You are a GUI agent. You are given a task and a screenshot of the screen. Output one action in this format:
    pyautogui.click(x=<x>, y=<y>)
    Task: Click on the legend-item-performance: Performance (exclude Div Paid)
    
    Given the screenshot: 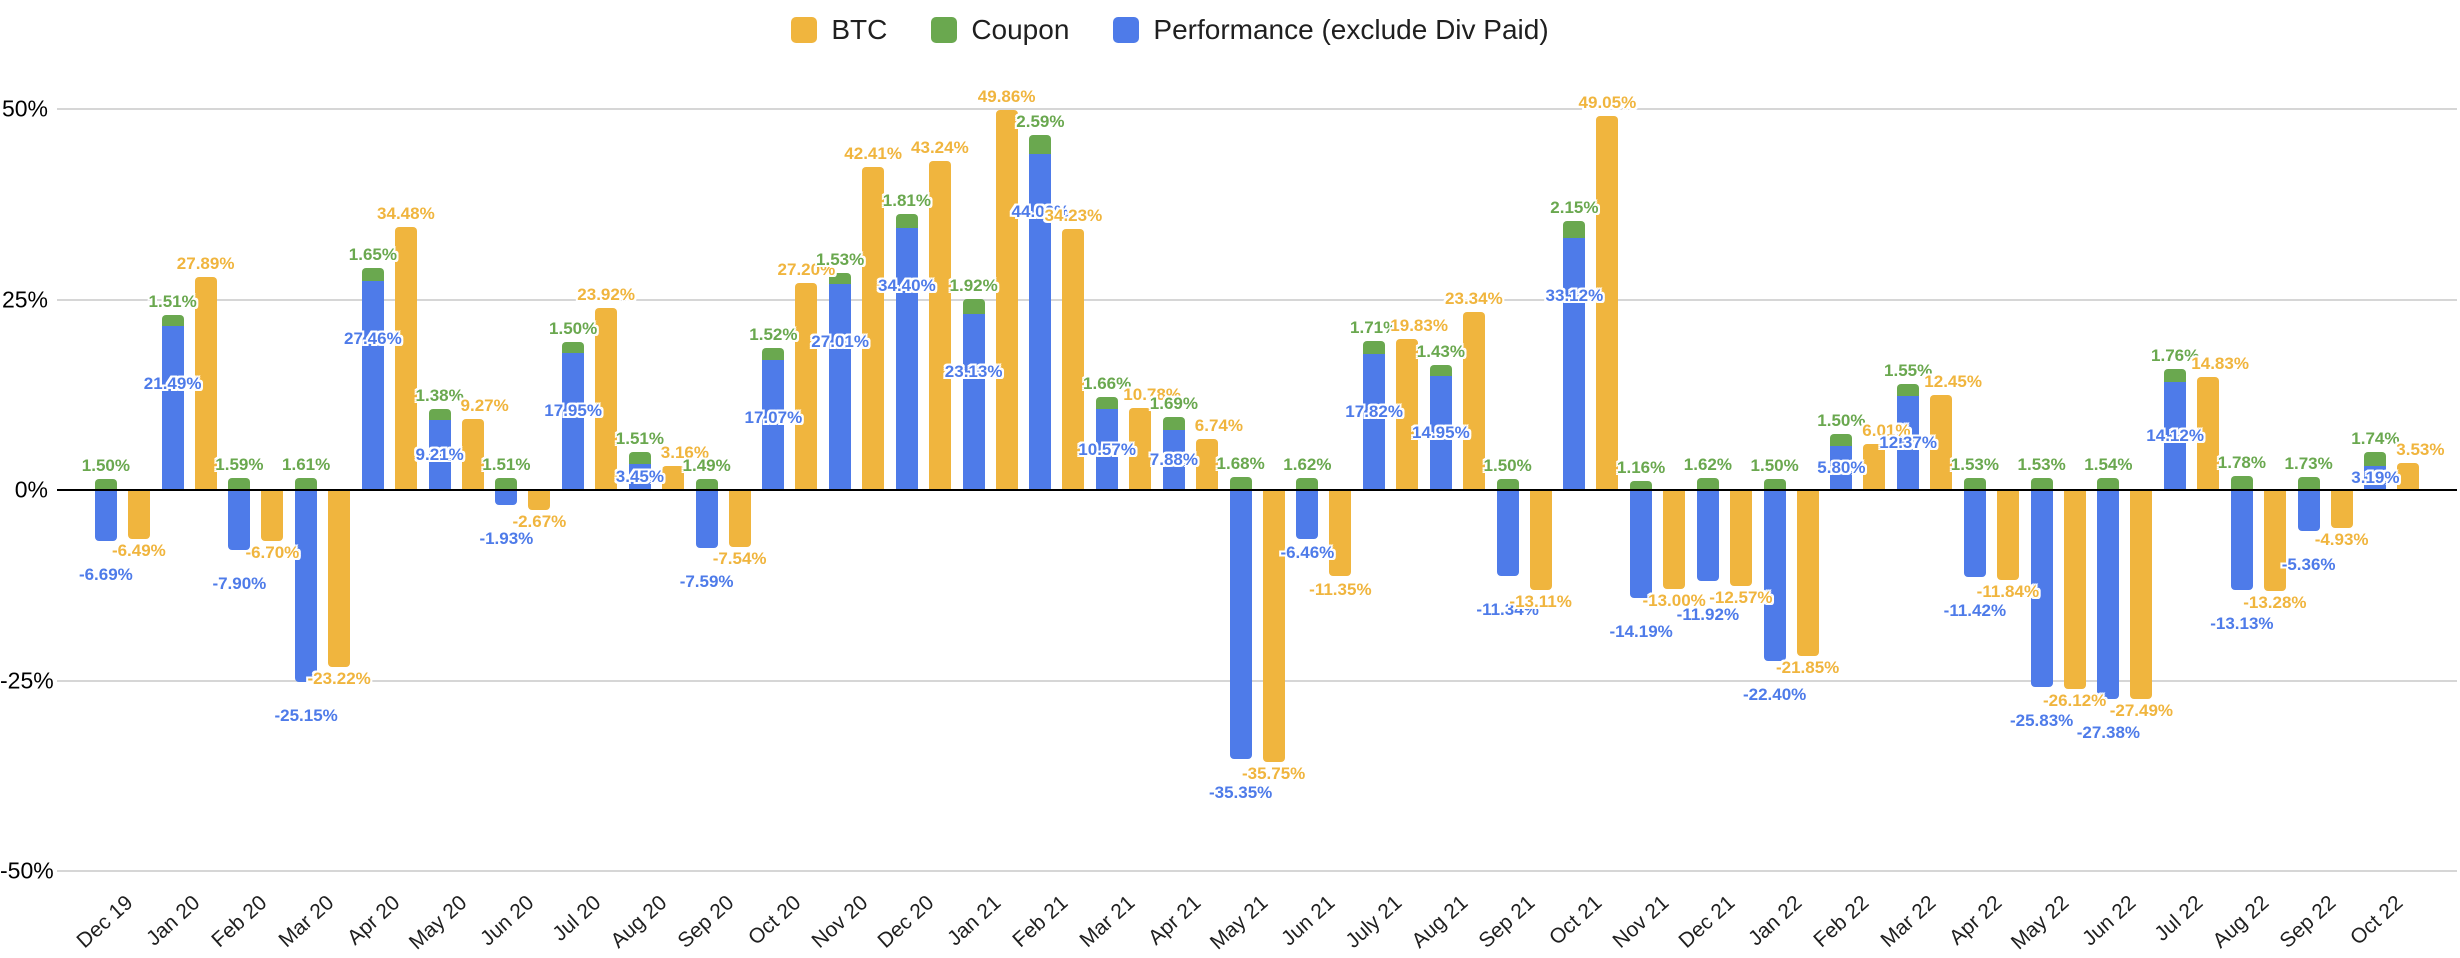 What is the action you would take?
    pyautogui.click(x=1331, y=30)
    